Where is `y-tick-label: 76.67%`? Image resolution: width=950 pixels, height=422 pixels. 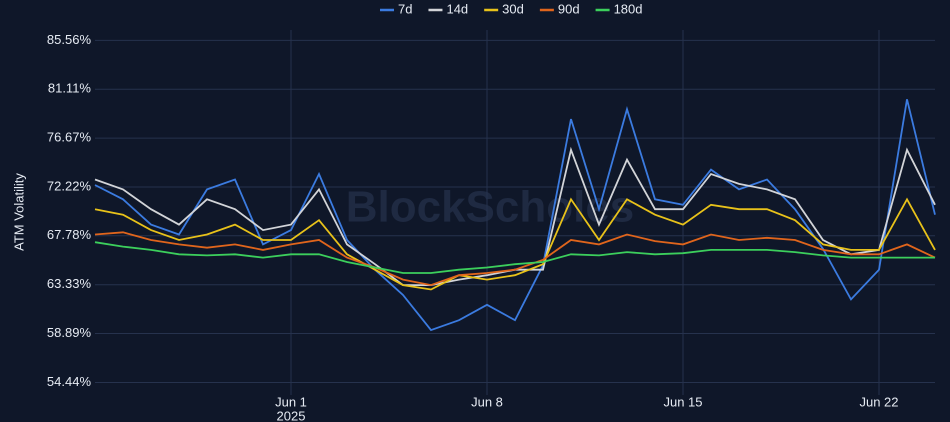
y-tick-label: 76.67% is located at coordinates (69, 137).